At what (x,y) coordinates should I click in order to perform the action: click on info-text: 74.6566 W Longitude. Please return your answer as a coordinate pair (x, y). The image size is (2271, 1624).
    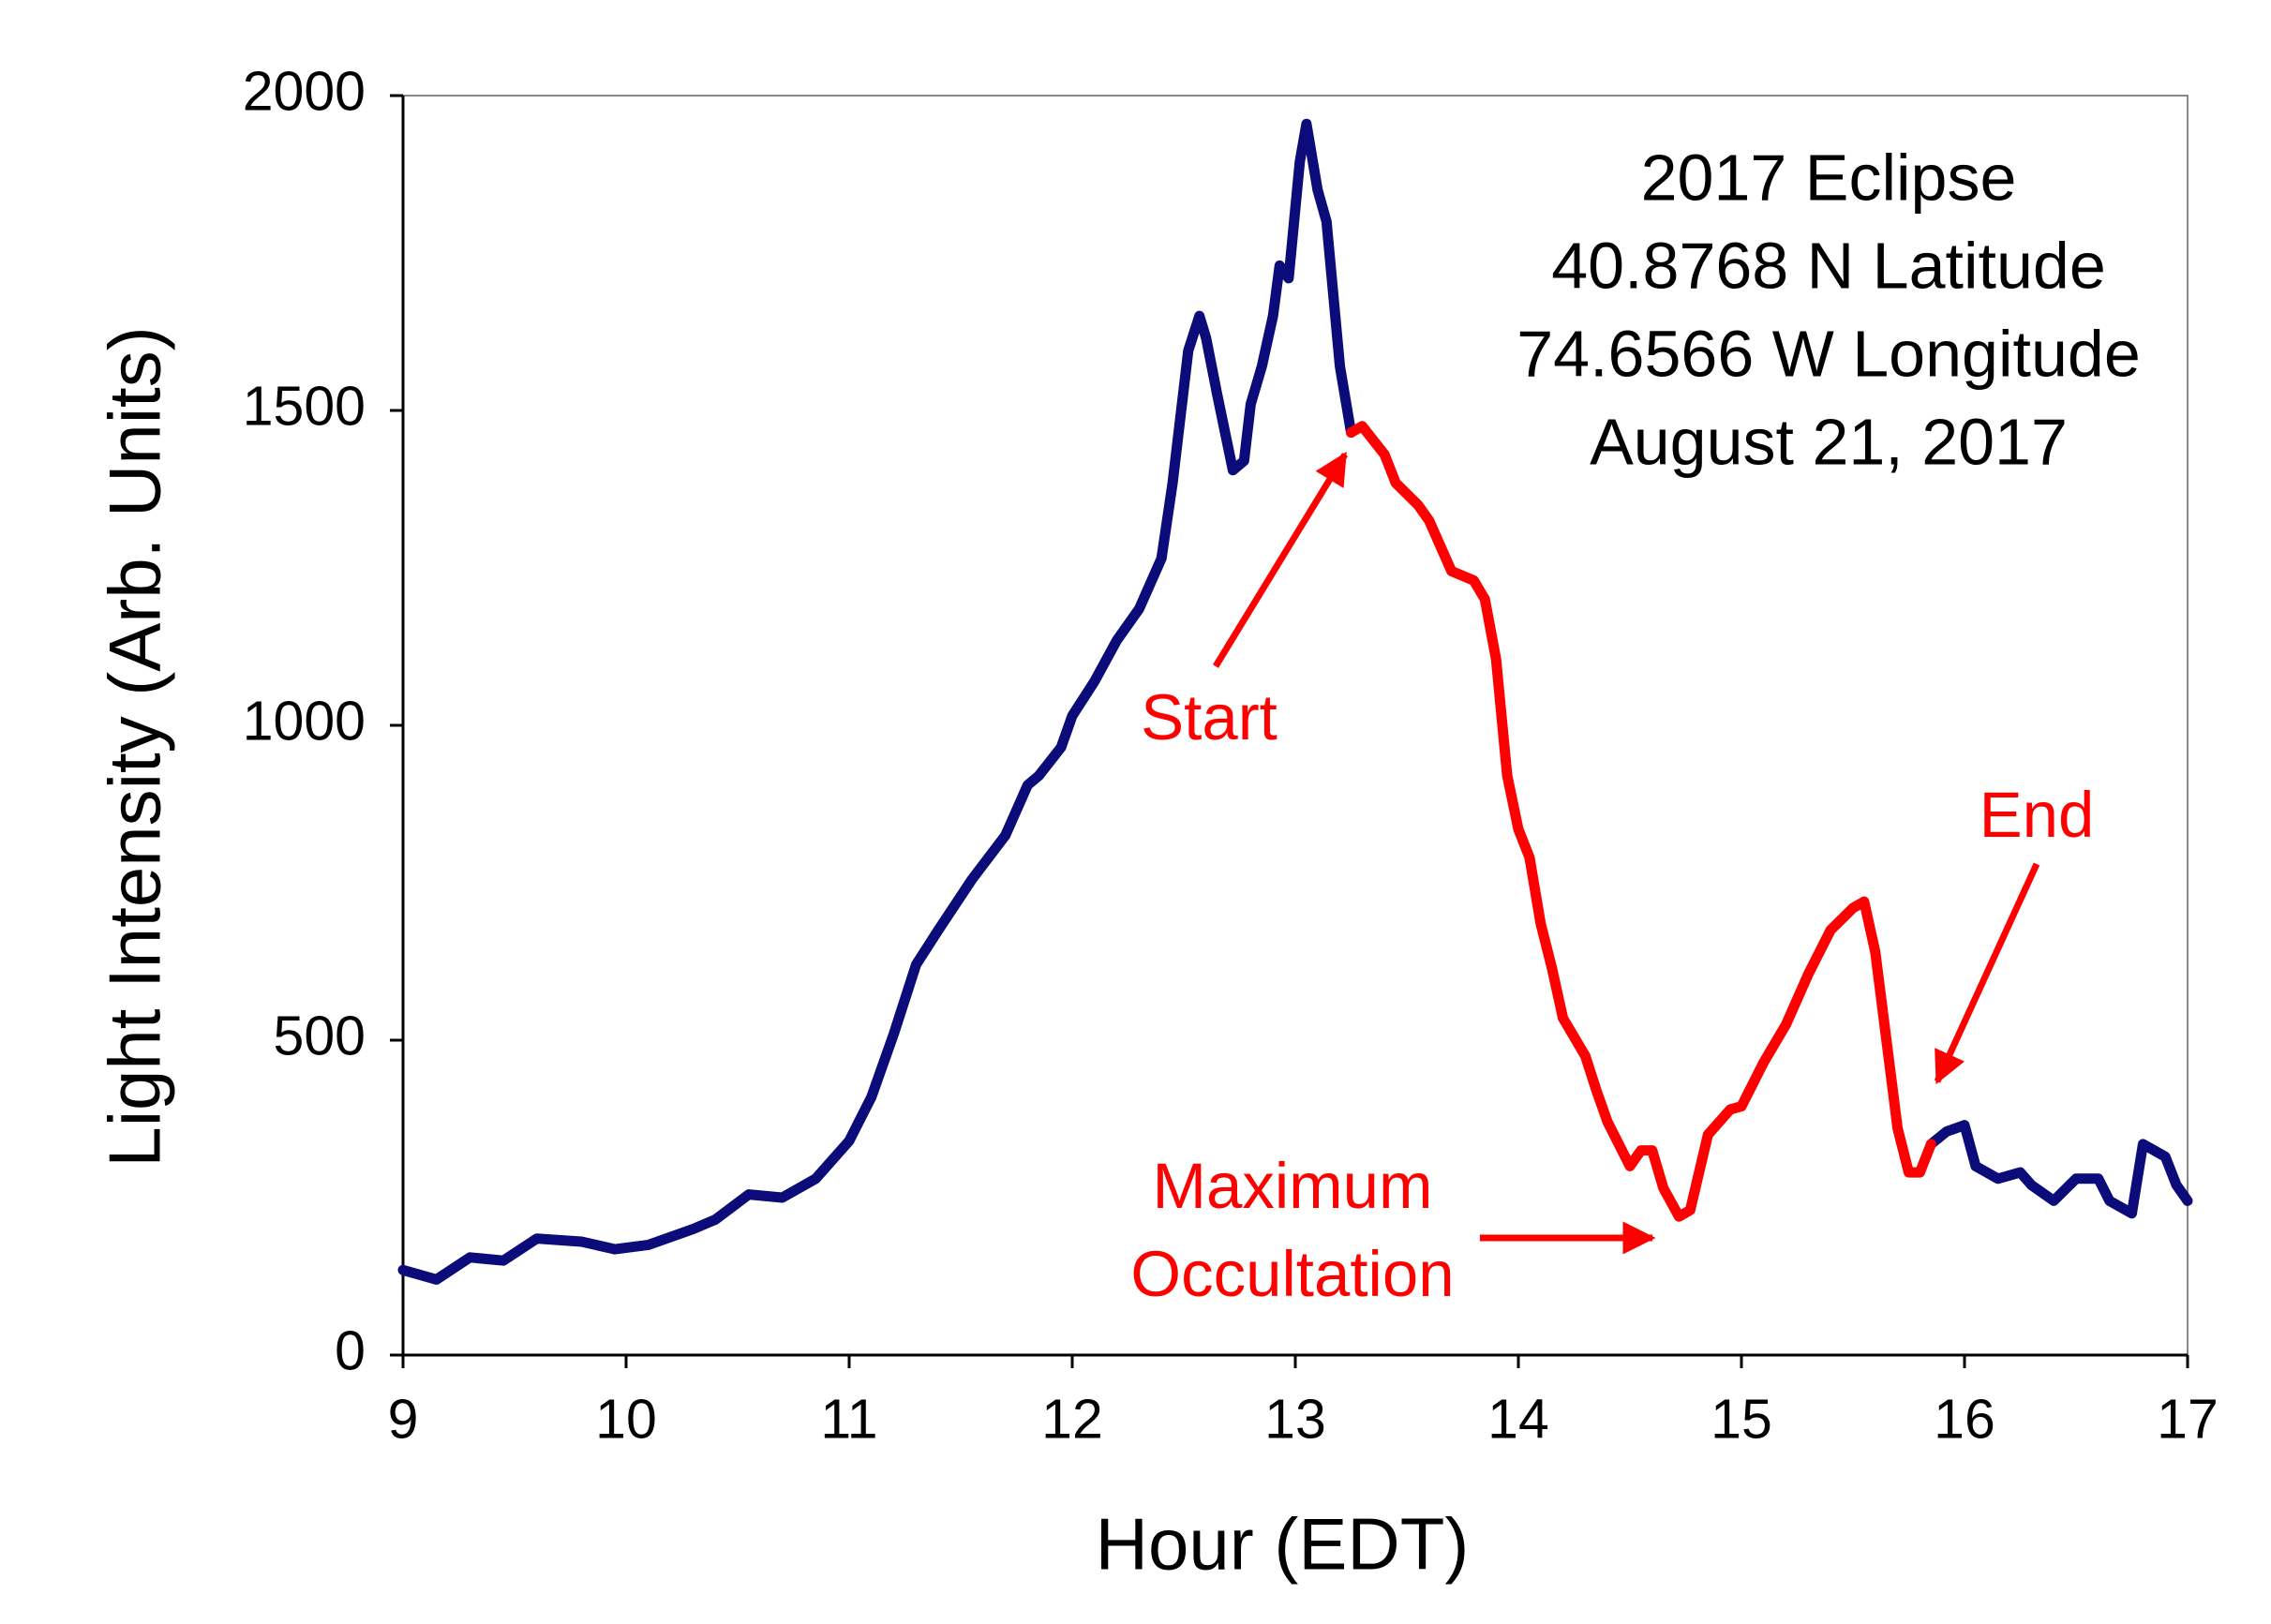
    Looking at the image, I should click on (1828, 354).